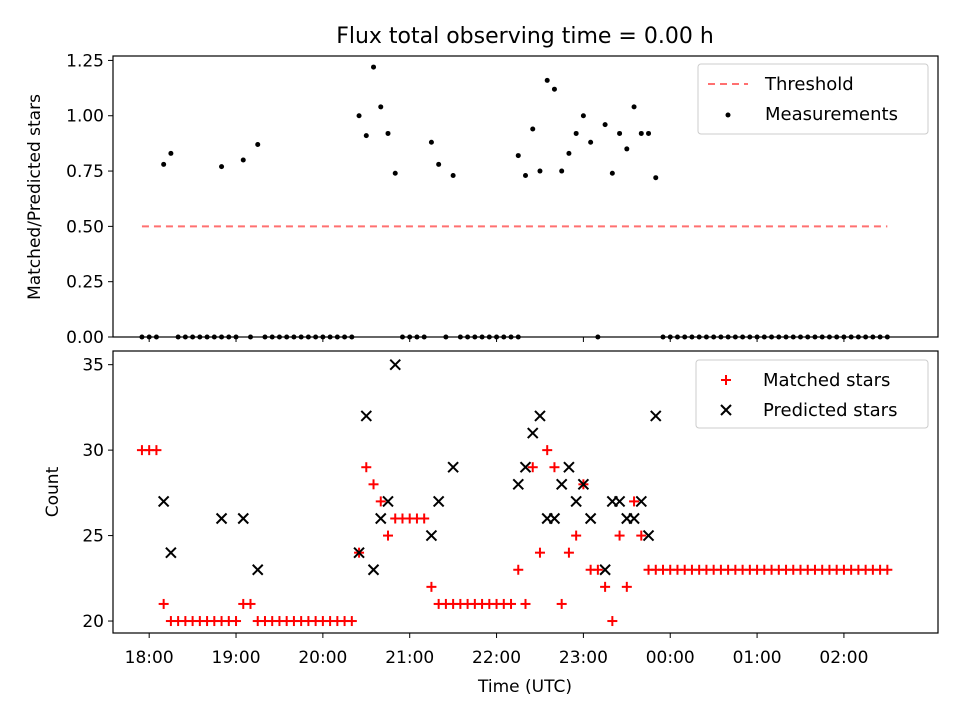  Describe the element at coordinates (826, 380) in the screenshot. I see `matched-stars-legend-label: Matched stars` at that location.